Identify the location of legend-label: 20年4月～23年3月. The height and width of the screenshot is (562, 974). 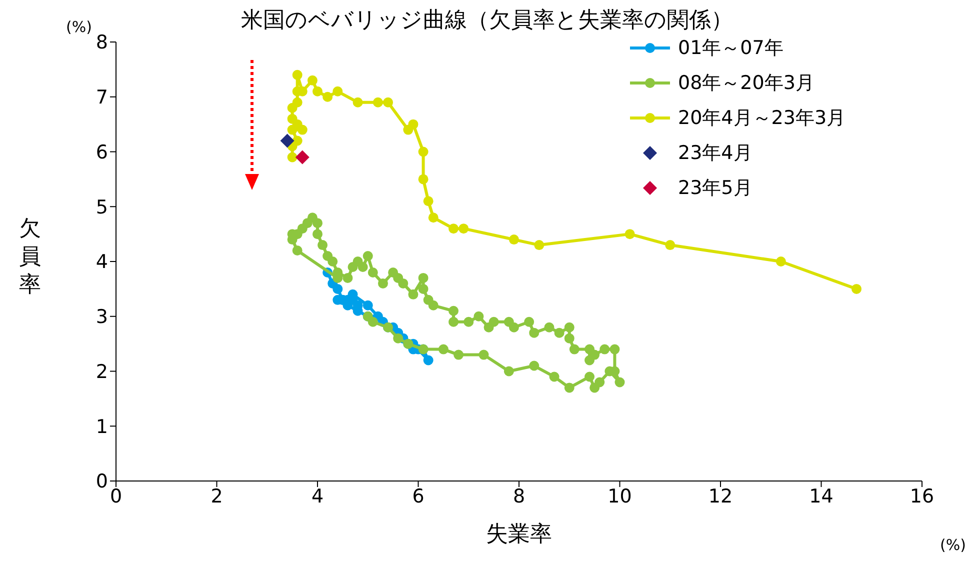
(762, 118).